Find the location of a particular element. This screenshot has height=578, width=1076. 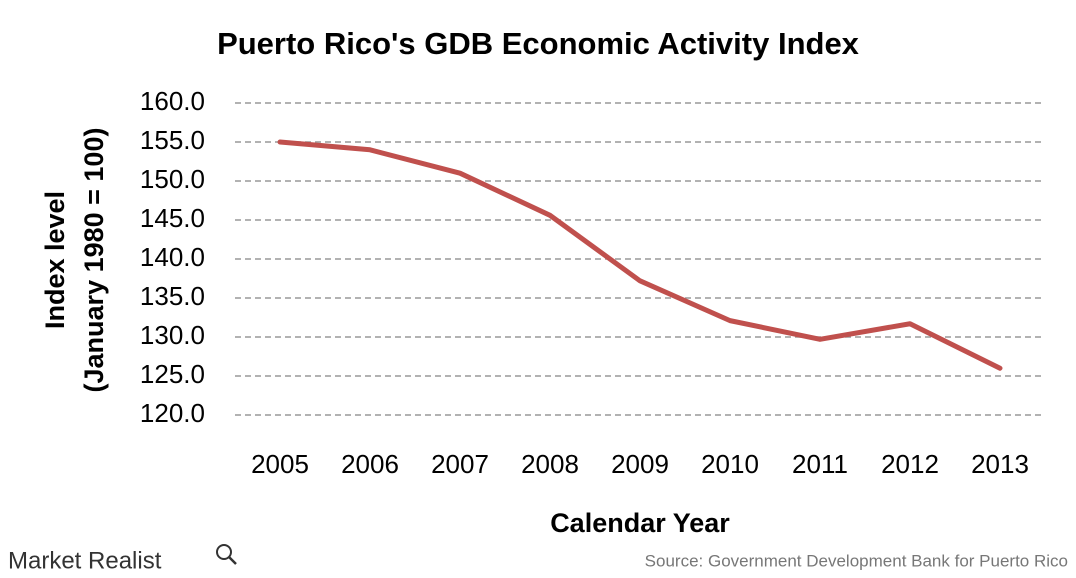

y-tick-label: 120.0 is located at coordinates (172, 413).